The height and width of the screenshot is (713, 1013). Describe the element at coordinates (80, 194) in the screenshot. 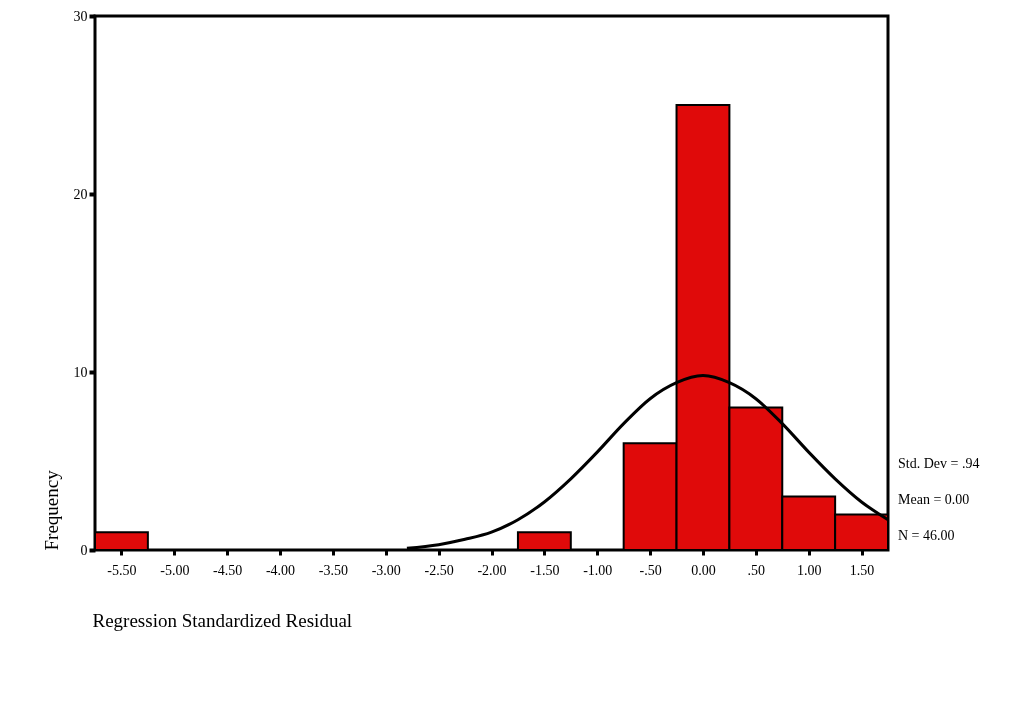

I see `y-tick-label: 20` at that location.